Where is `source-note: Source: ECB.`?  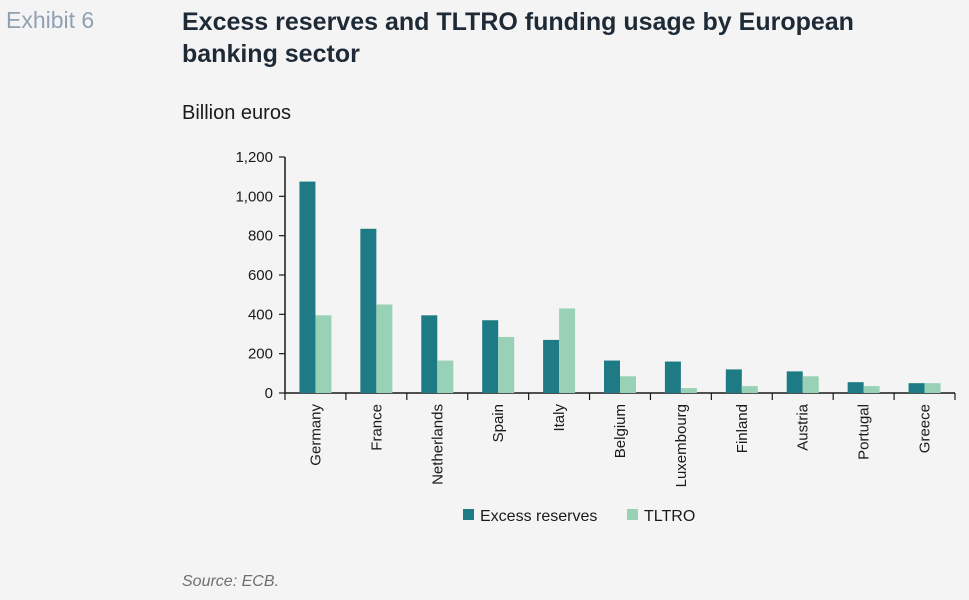 source-note: Source: ECB. is located at coordinates (230, 581).